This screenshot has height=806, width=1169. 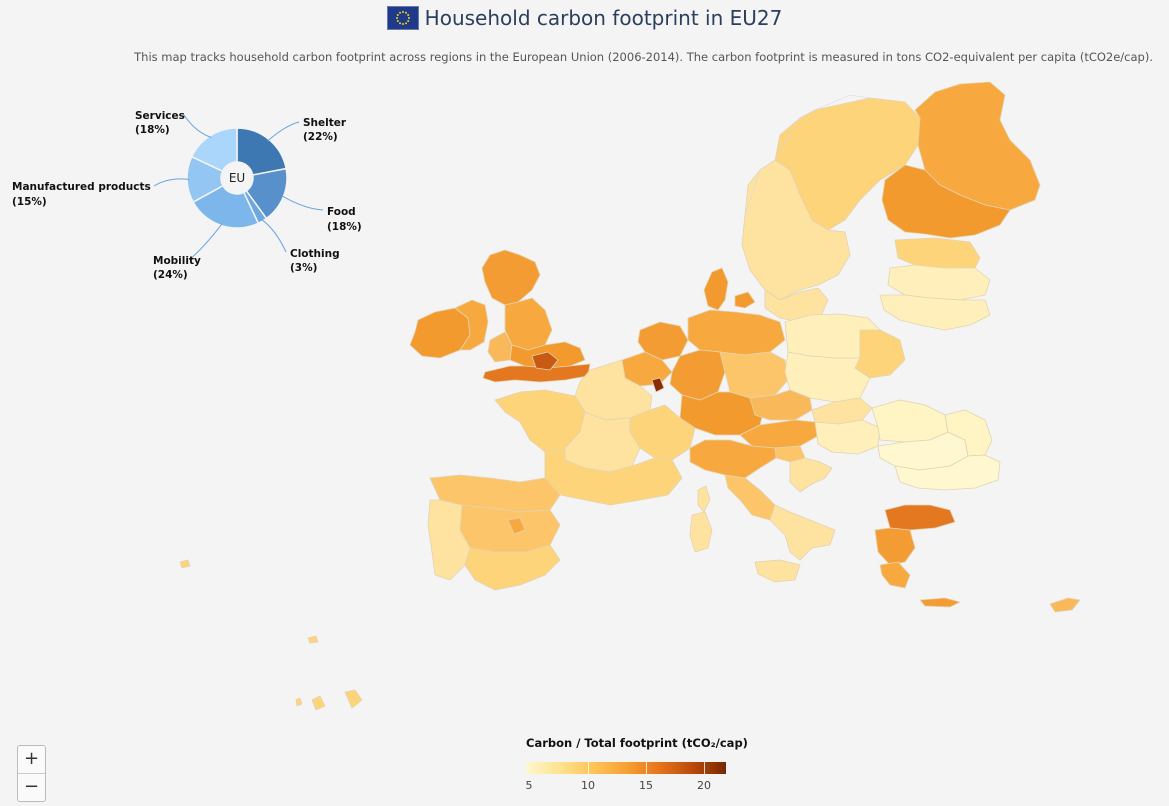 What do you see at coordinates (895, 546) in the screenshot?
I see `region-greece-central` at bounding box center [895, 546].